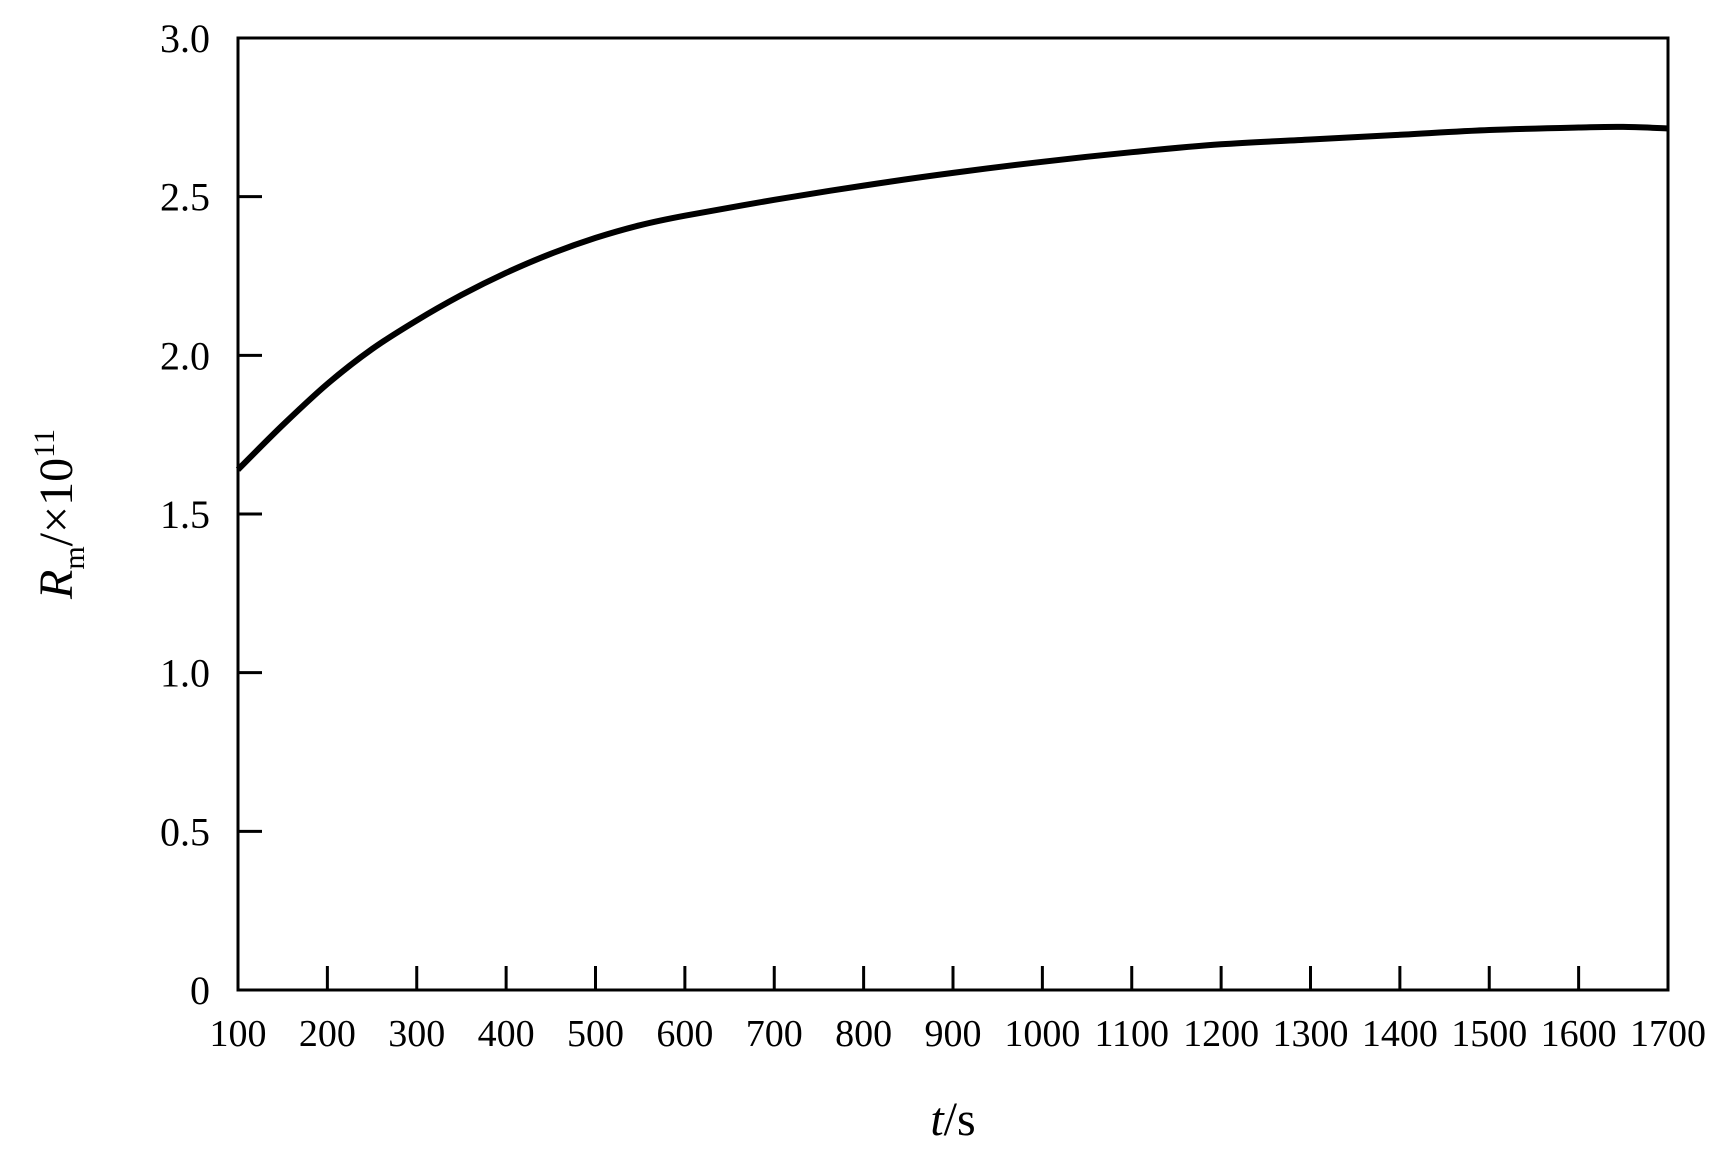 This screenshot has width=1722, height=1154. Describe the element at coordinates (937, 1119) in the screenshot. I see `x-axis-variable: t` at that location.